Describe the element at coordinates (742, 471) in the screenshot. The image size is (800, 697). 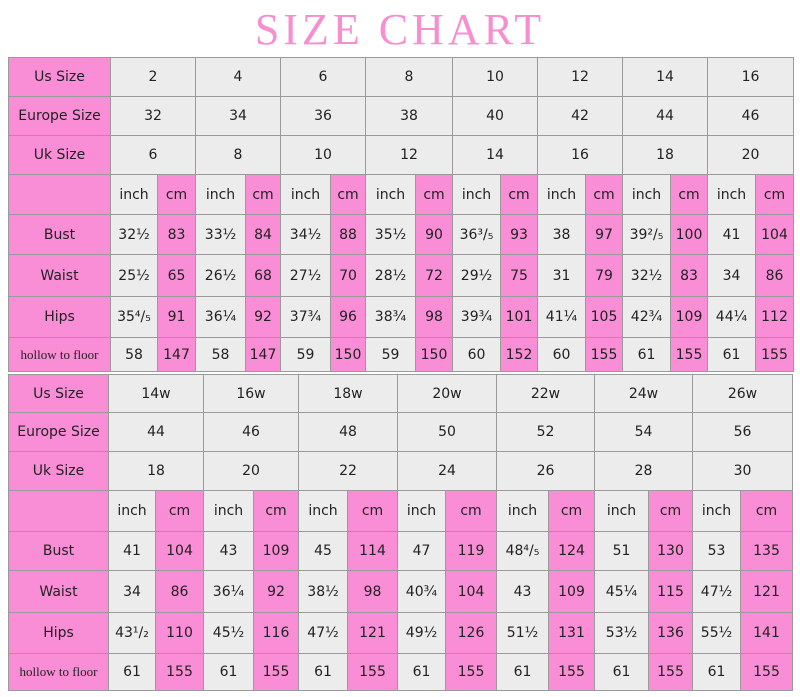
I see `size-cell: 30` at that location.